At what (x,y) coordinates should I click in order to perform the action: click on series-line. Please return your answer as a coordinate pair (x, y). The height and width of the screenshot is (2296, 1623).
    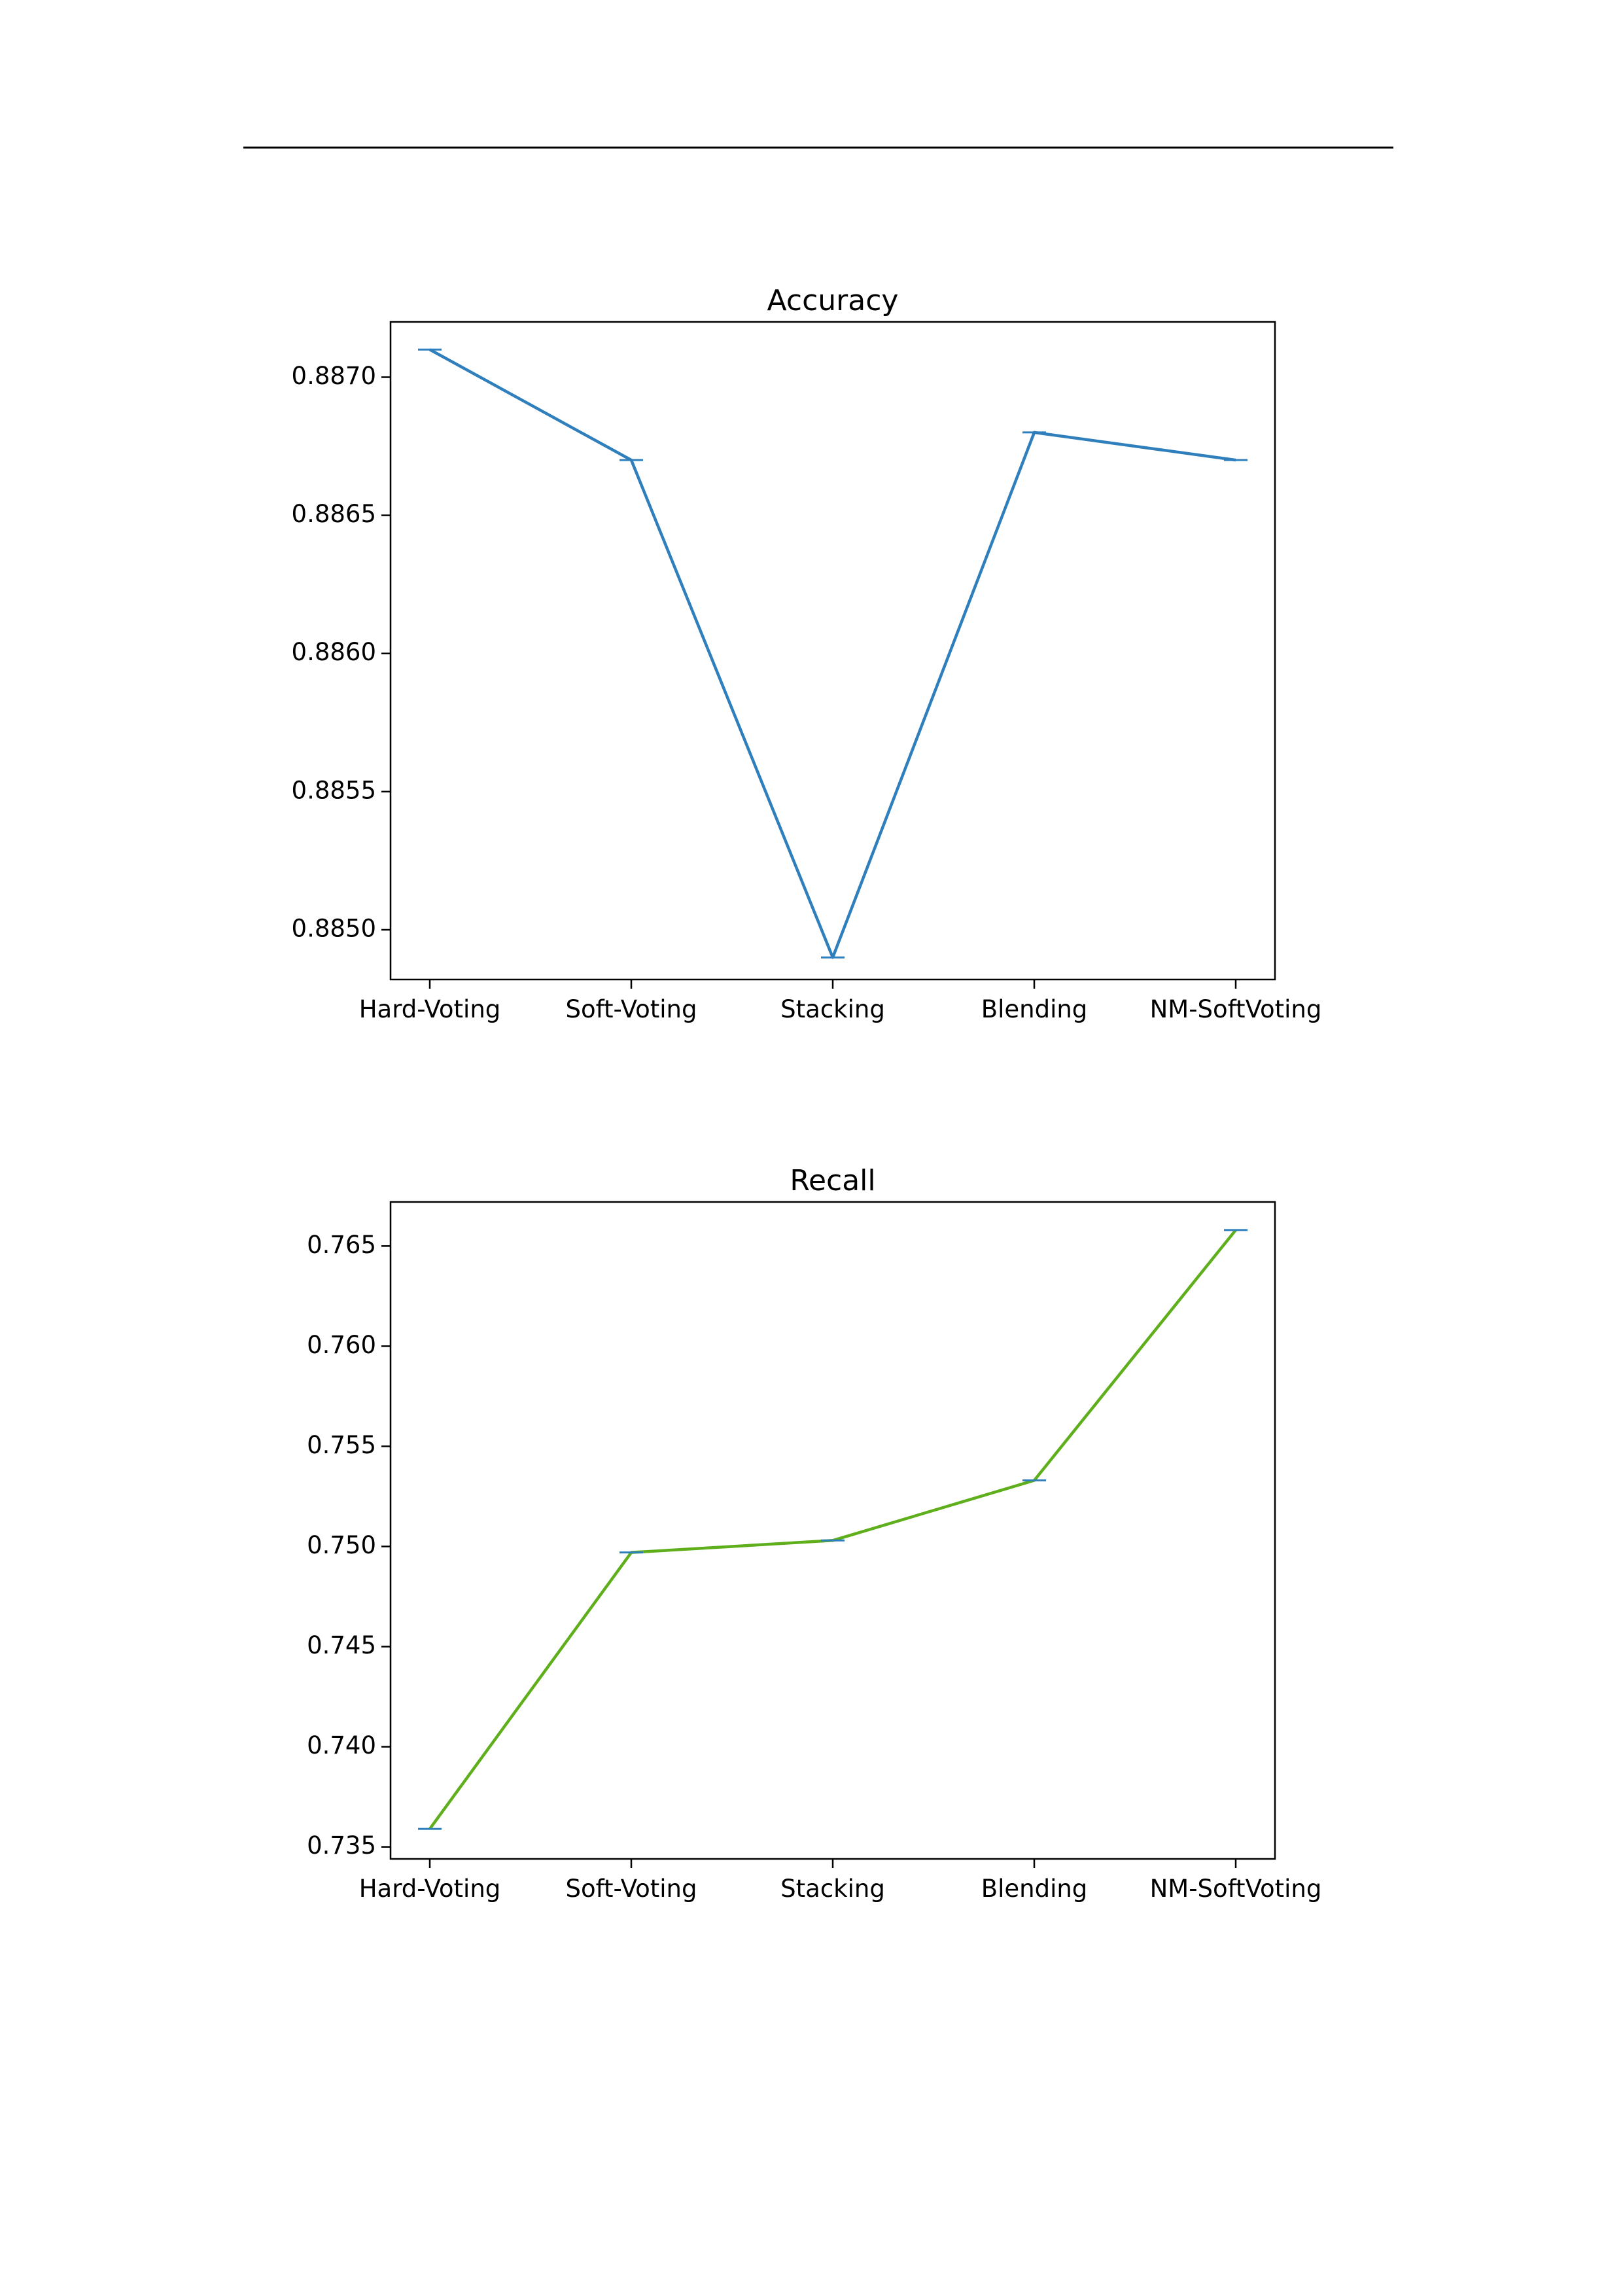
    Looking at the image, I should click on (832, 1529).